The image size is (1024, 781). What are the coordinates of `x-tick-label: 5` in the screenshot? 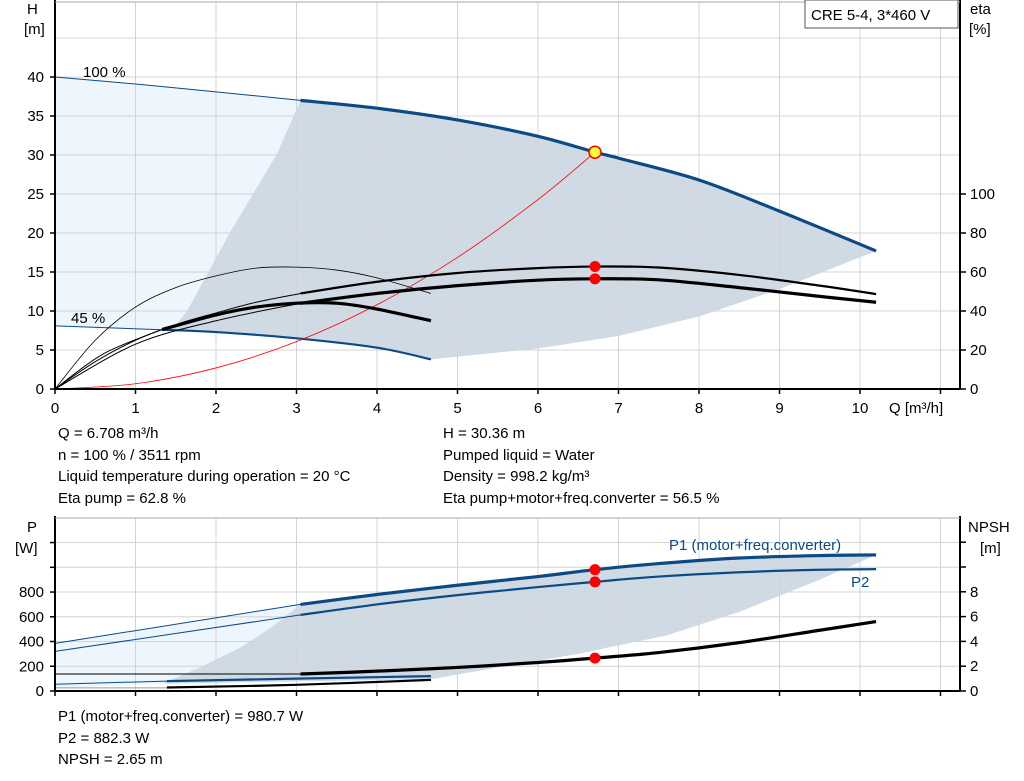 It's located at (457, 408).